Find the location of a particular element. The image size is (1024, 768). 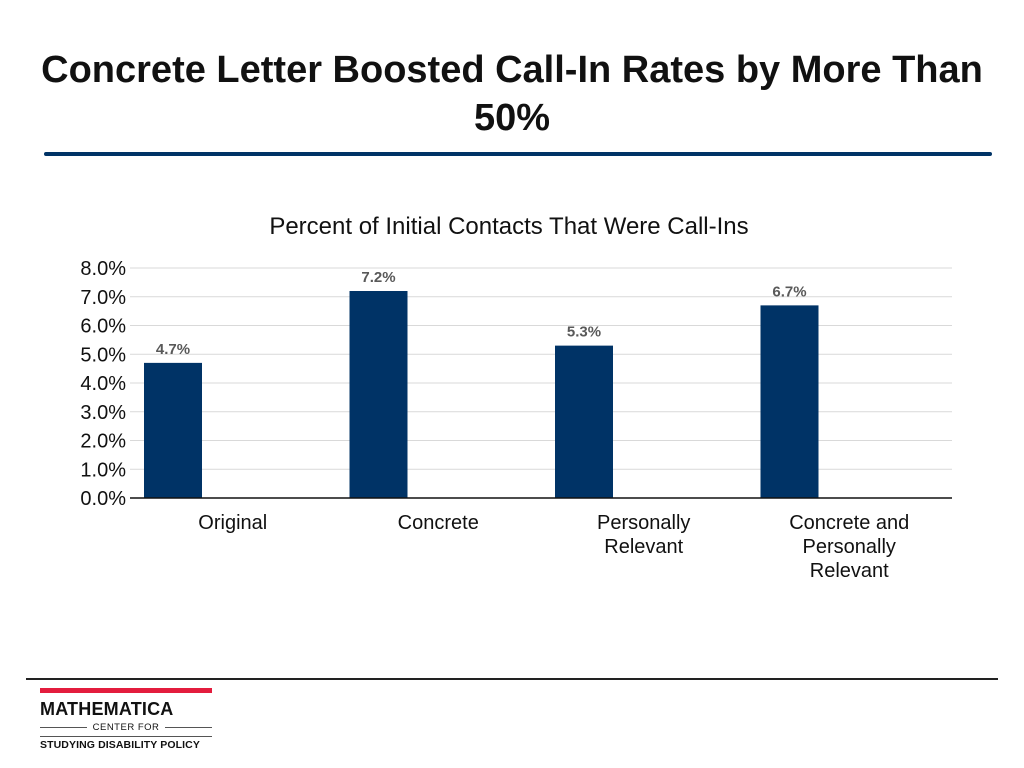

data-label: 5.3% is located at coordinates (584, 332).